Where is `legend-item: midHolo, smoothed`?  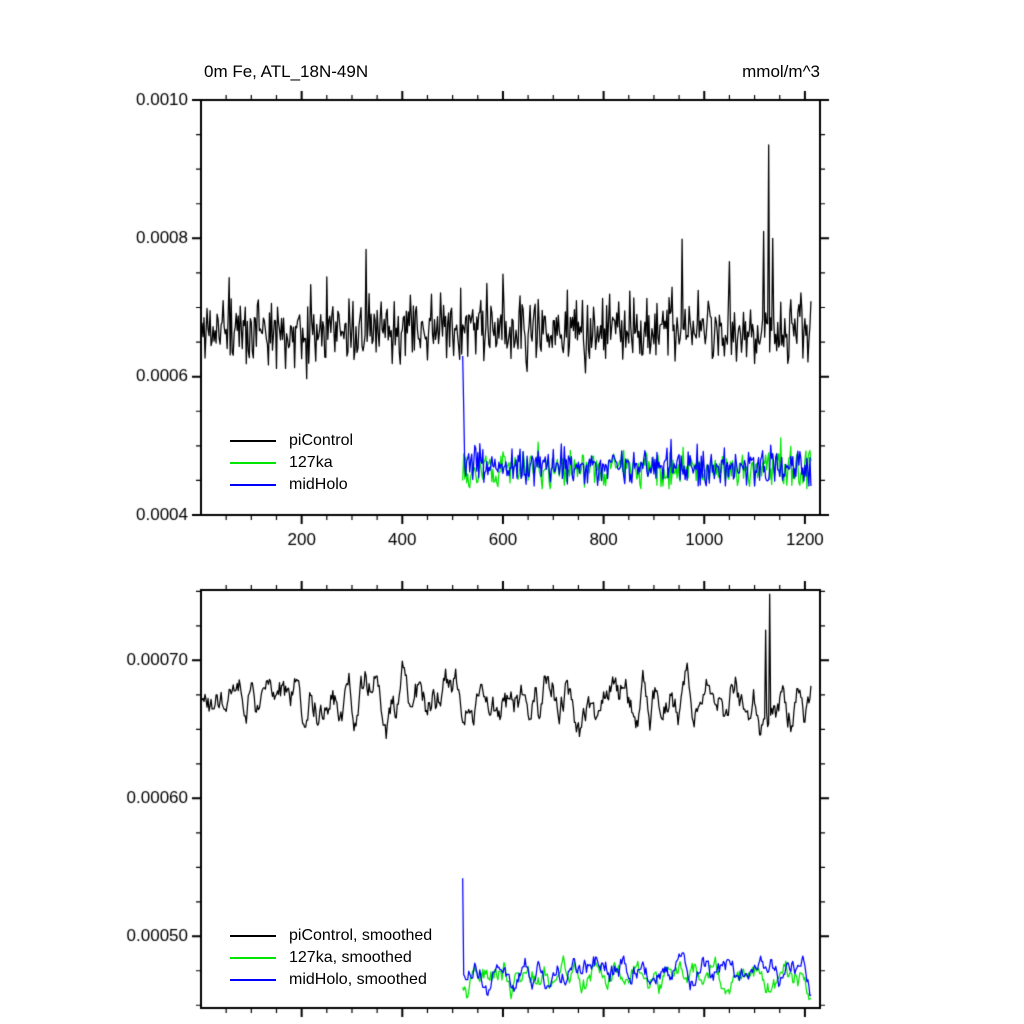
legend-item: midHolo, smoothed is located at coordinates (331, 980).